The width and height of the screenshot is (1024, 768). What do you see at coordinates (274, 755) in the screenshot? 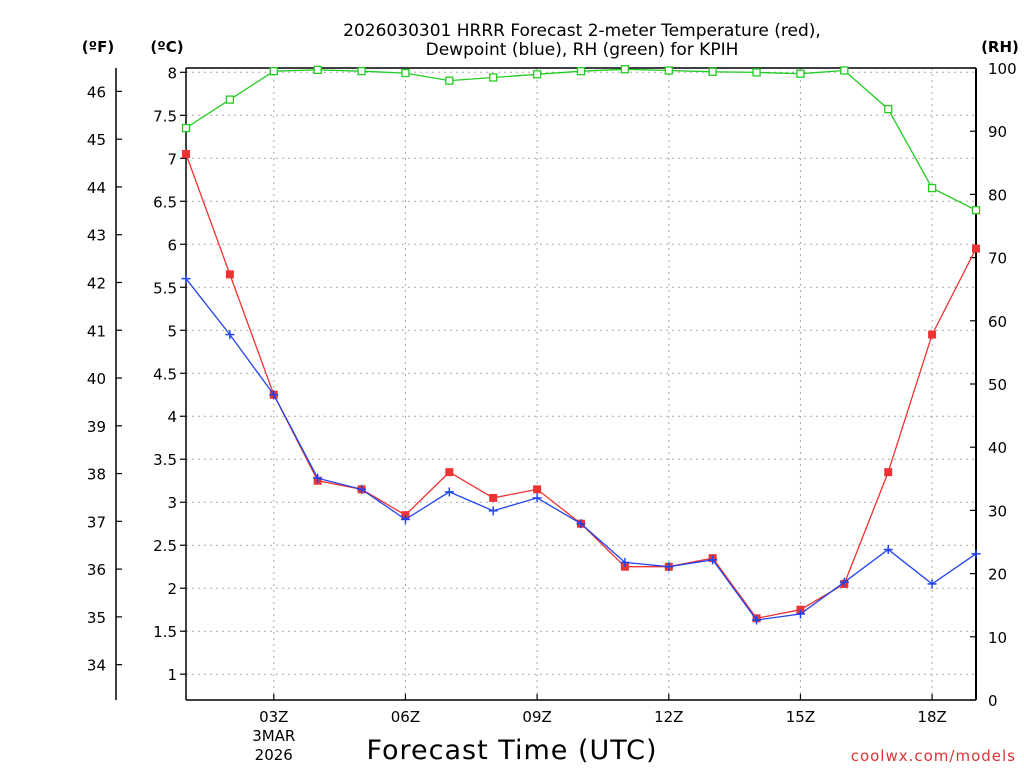
I see `x-tick-sublabel: 2026` at bounding box center [274, 755].